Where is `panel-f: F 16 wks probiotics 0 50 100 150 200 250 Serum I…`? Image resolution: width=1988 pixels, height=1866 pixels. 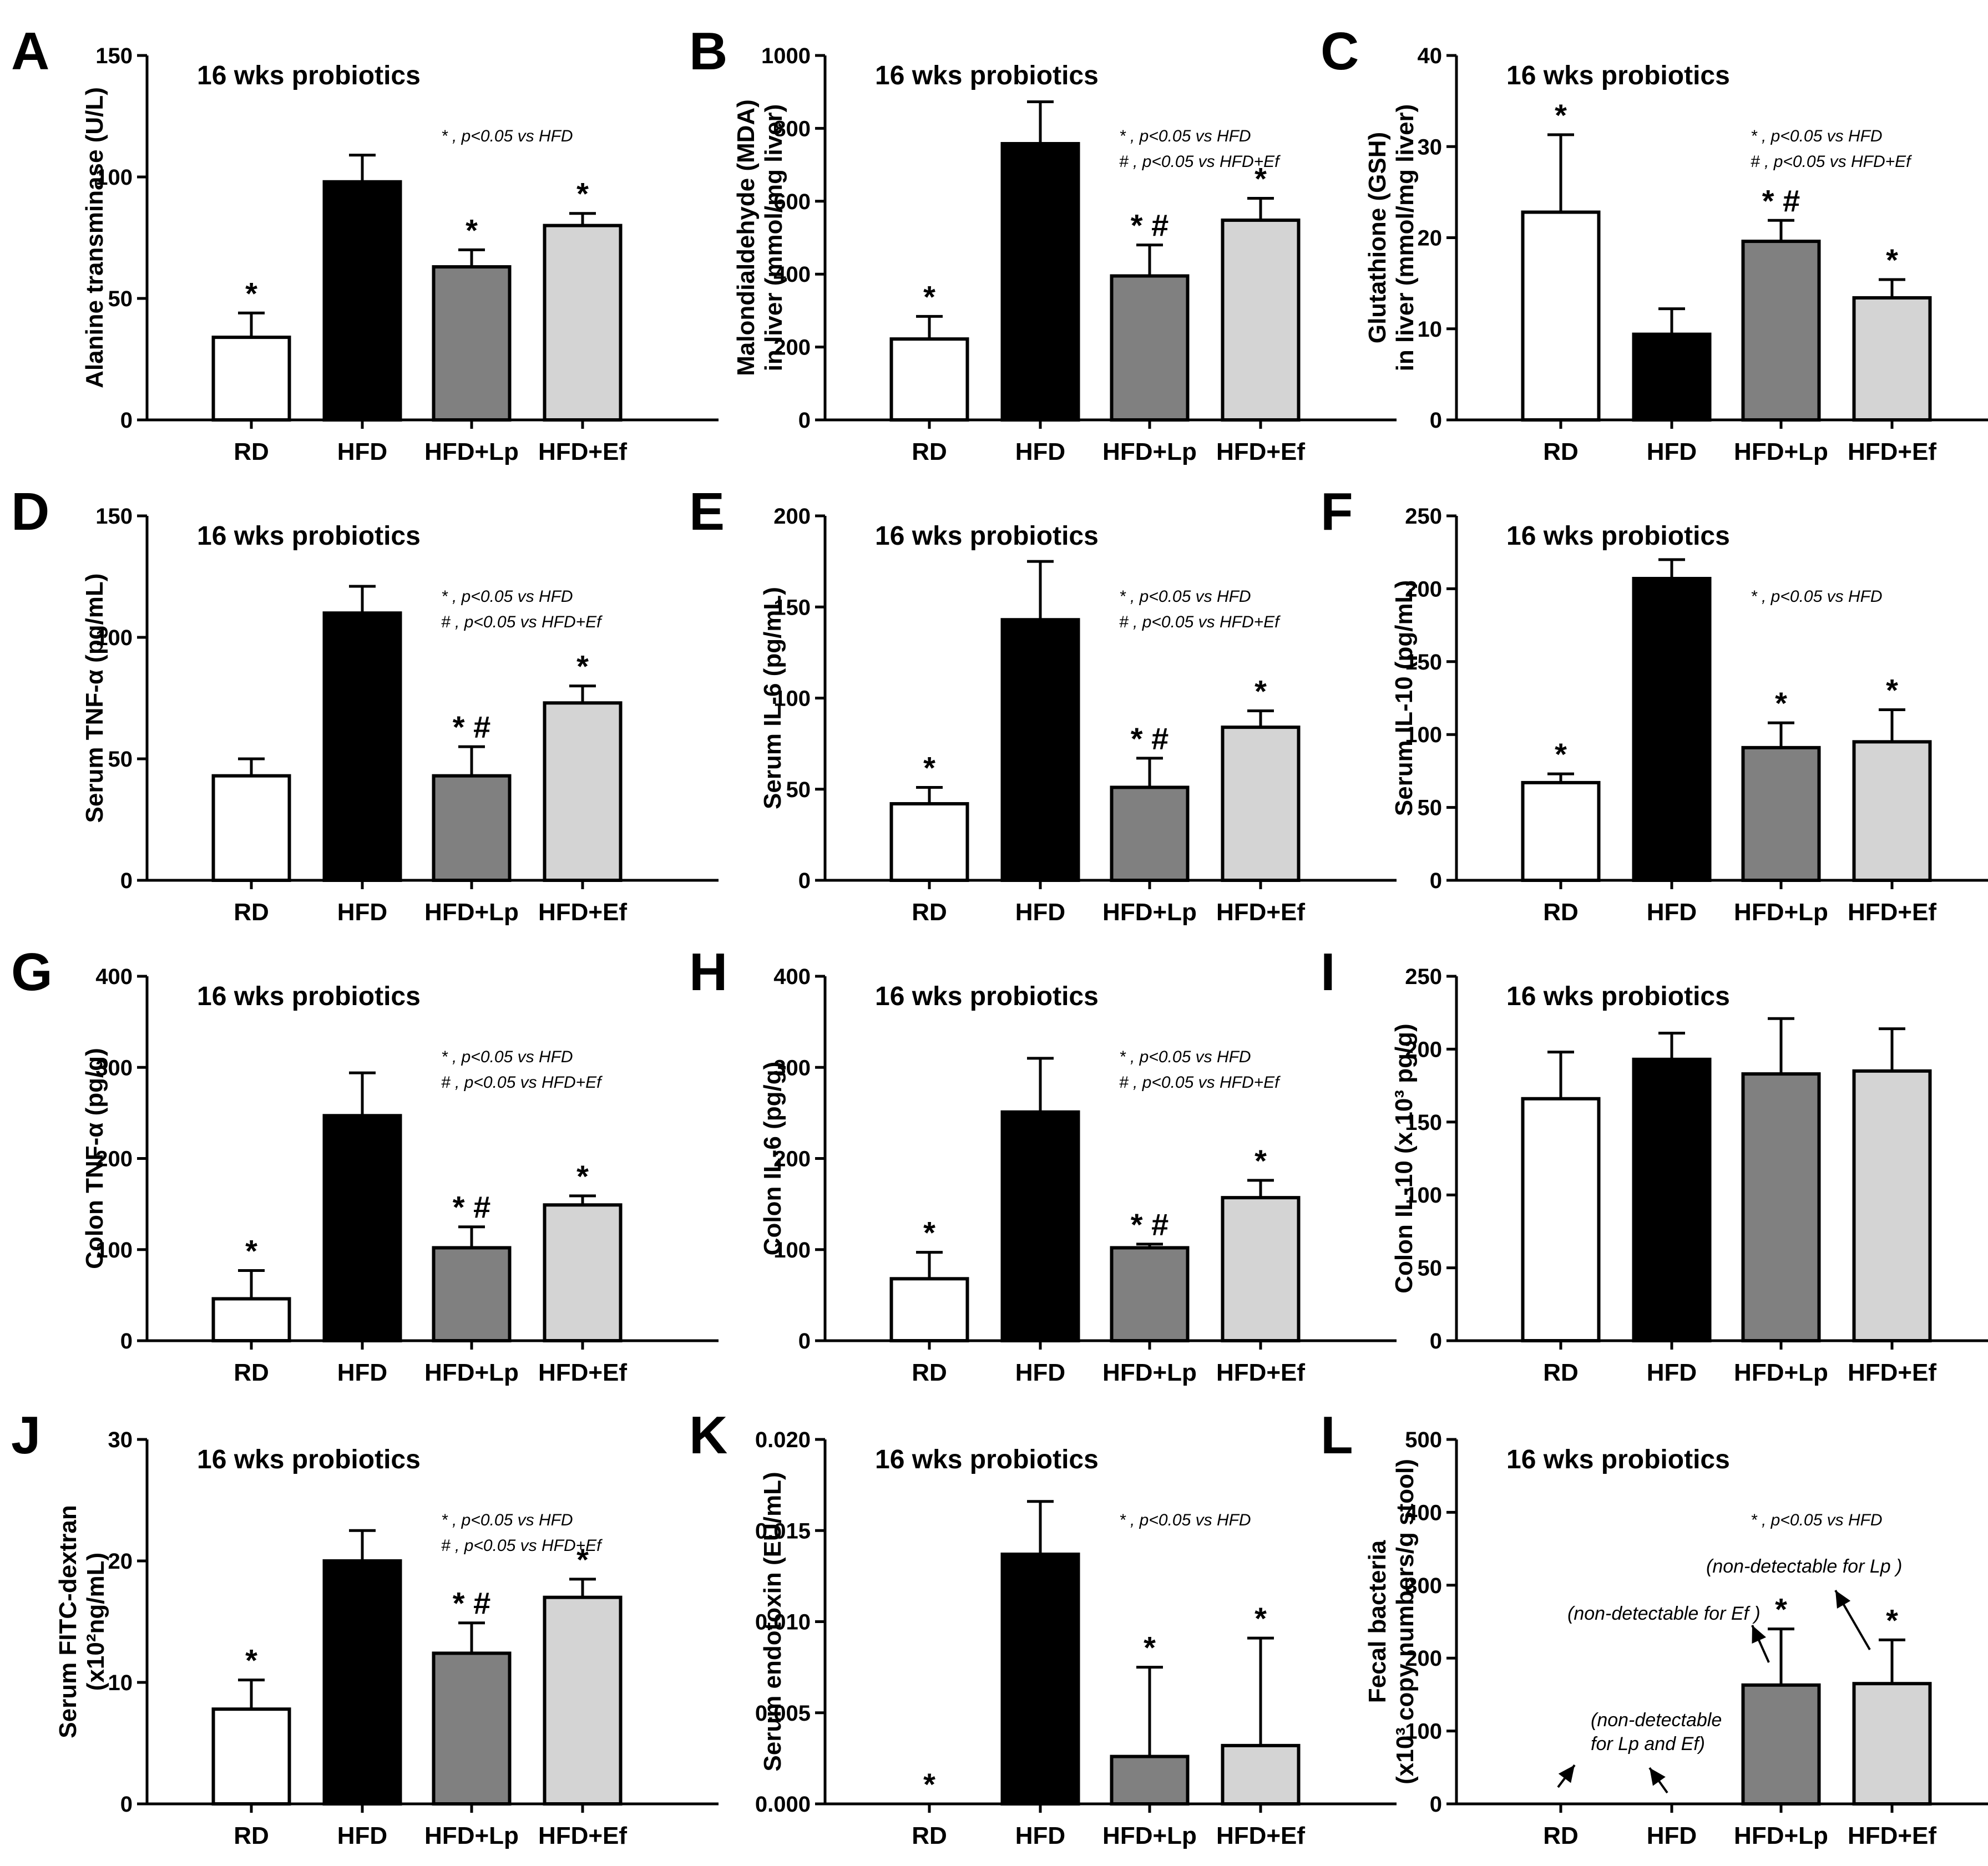 panel-f: F 16 wks probiotics 0 50 100 150 200 250 Serum I… is located at coordinates (1654, 704).